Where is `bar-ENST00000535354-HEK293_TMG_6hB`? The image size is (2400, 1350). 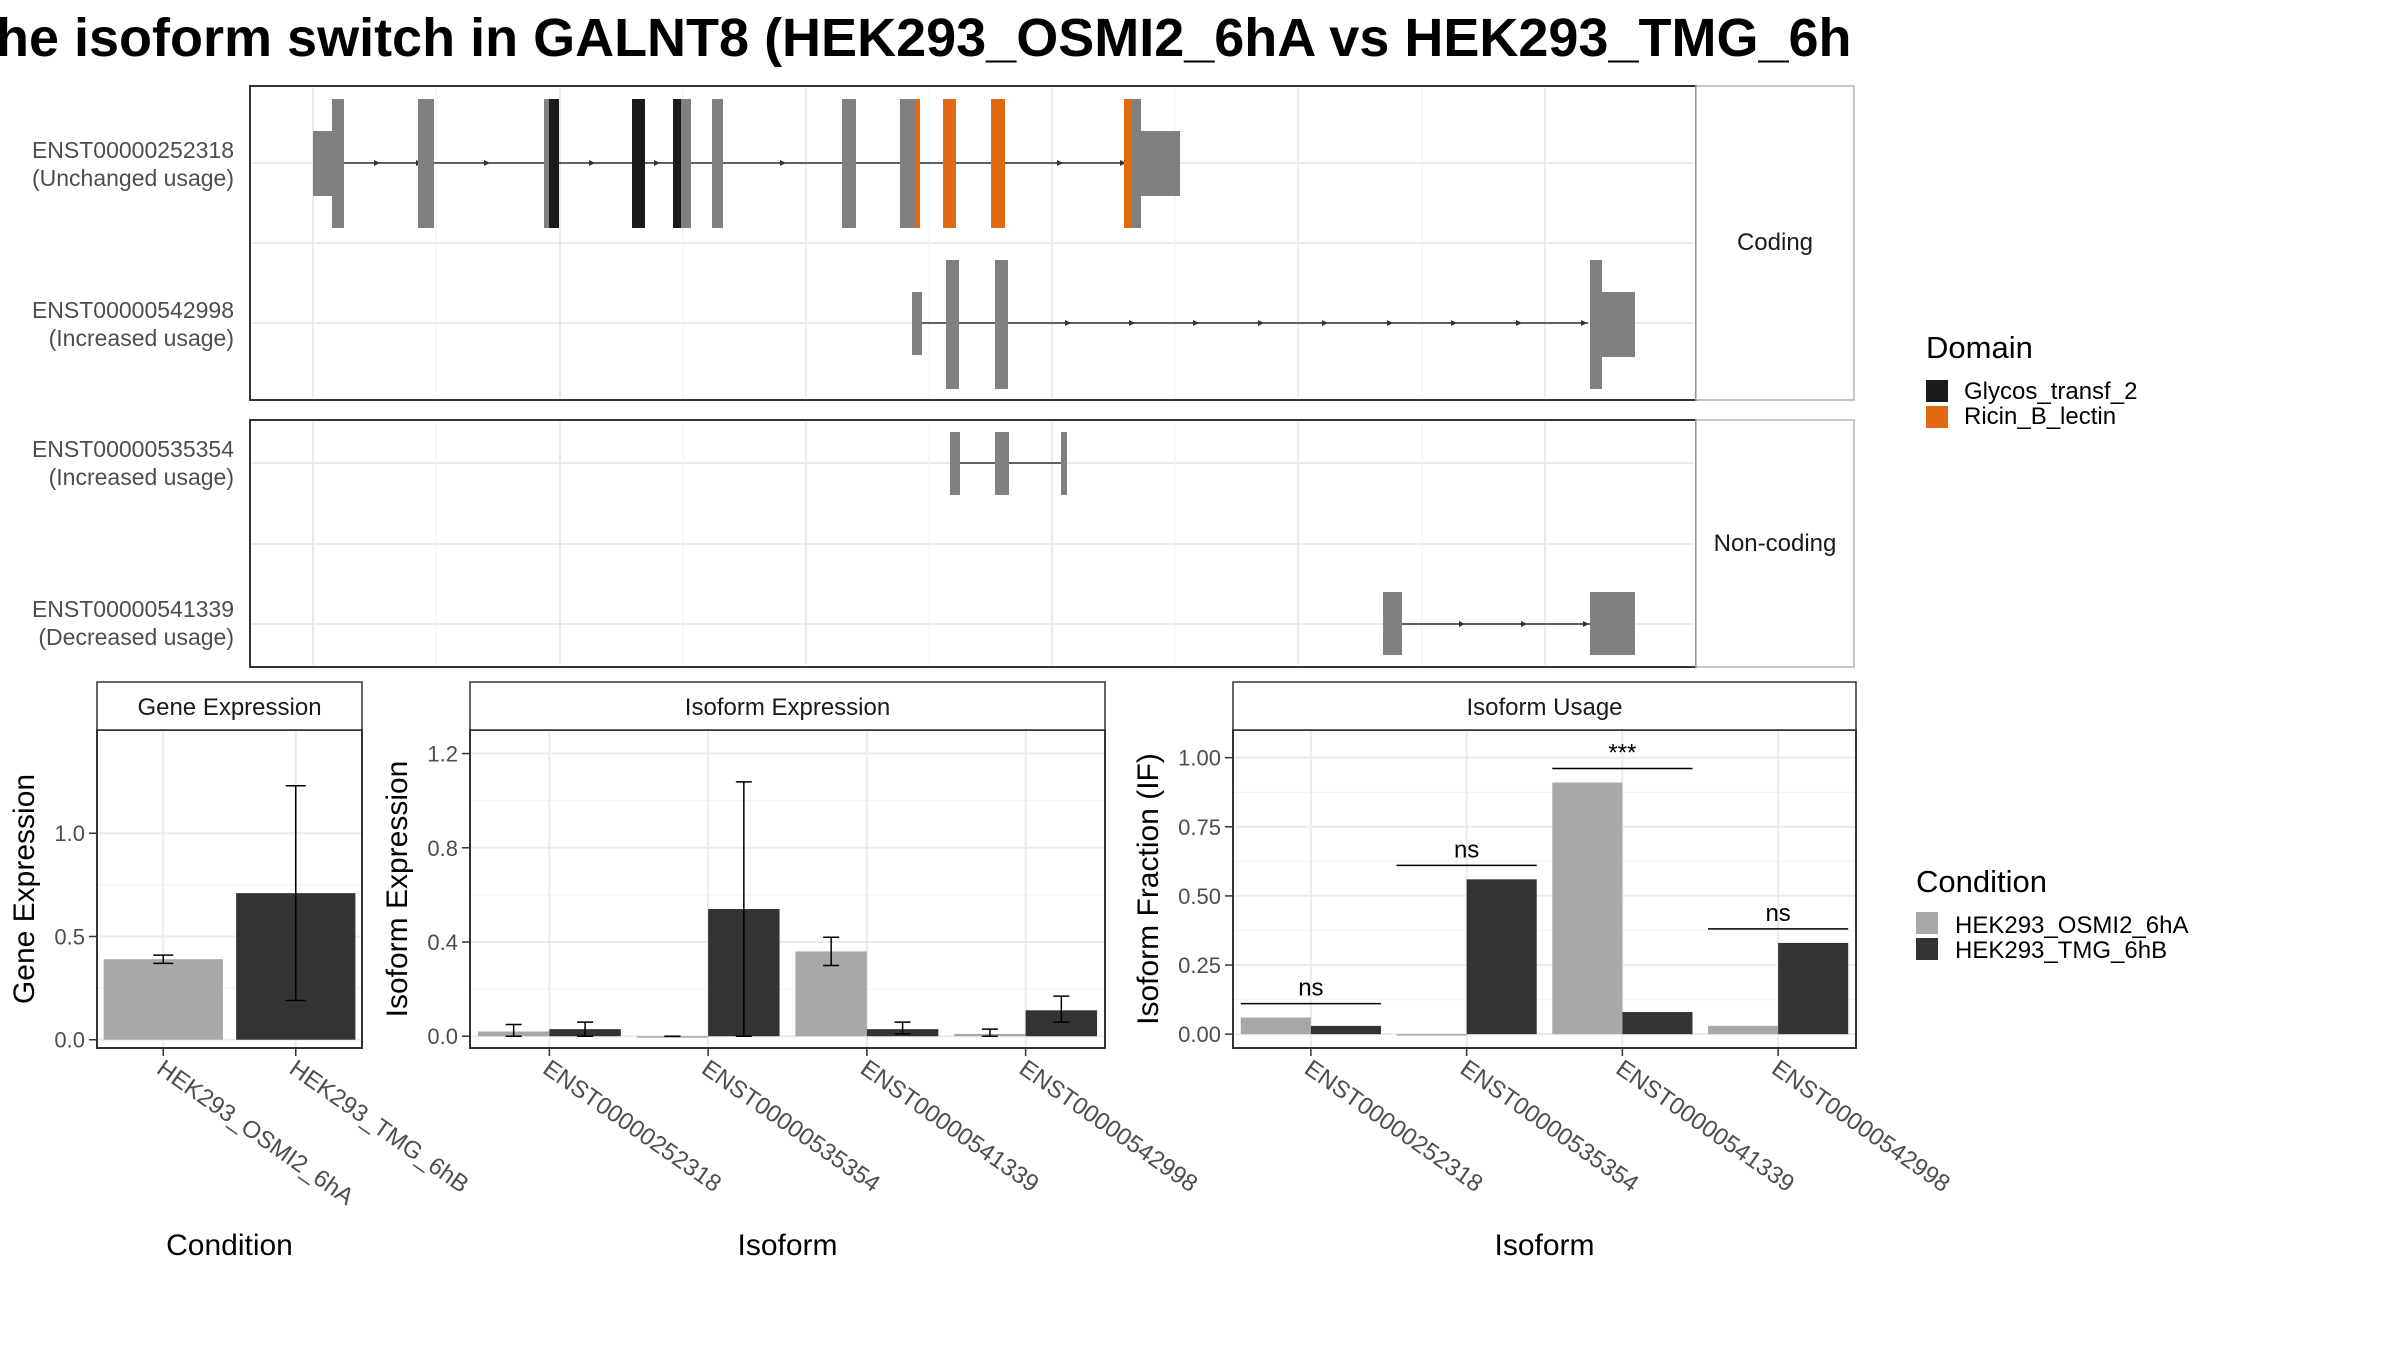
bar-ENST00000535354-HEK293_TMG_6hB is located at coordinates (1501, 957).